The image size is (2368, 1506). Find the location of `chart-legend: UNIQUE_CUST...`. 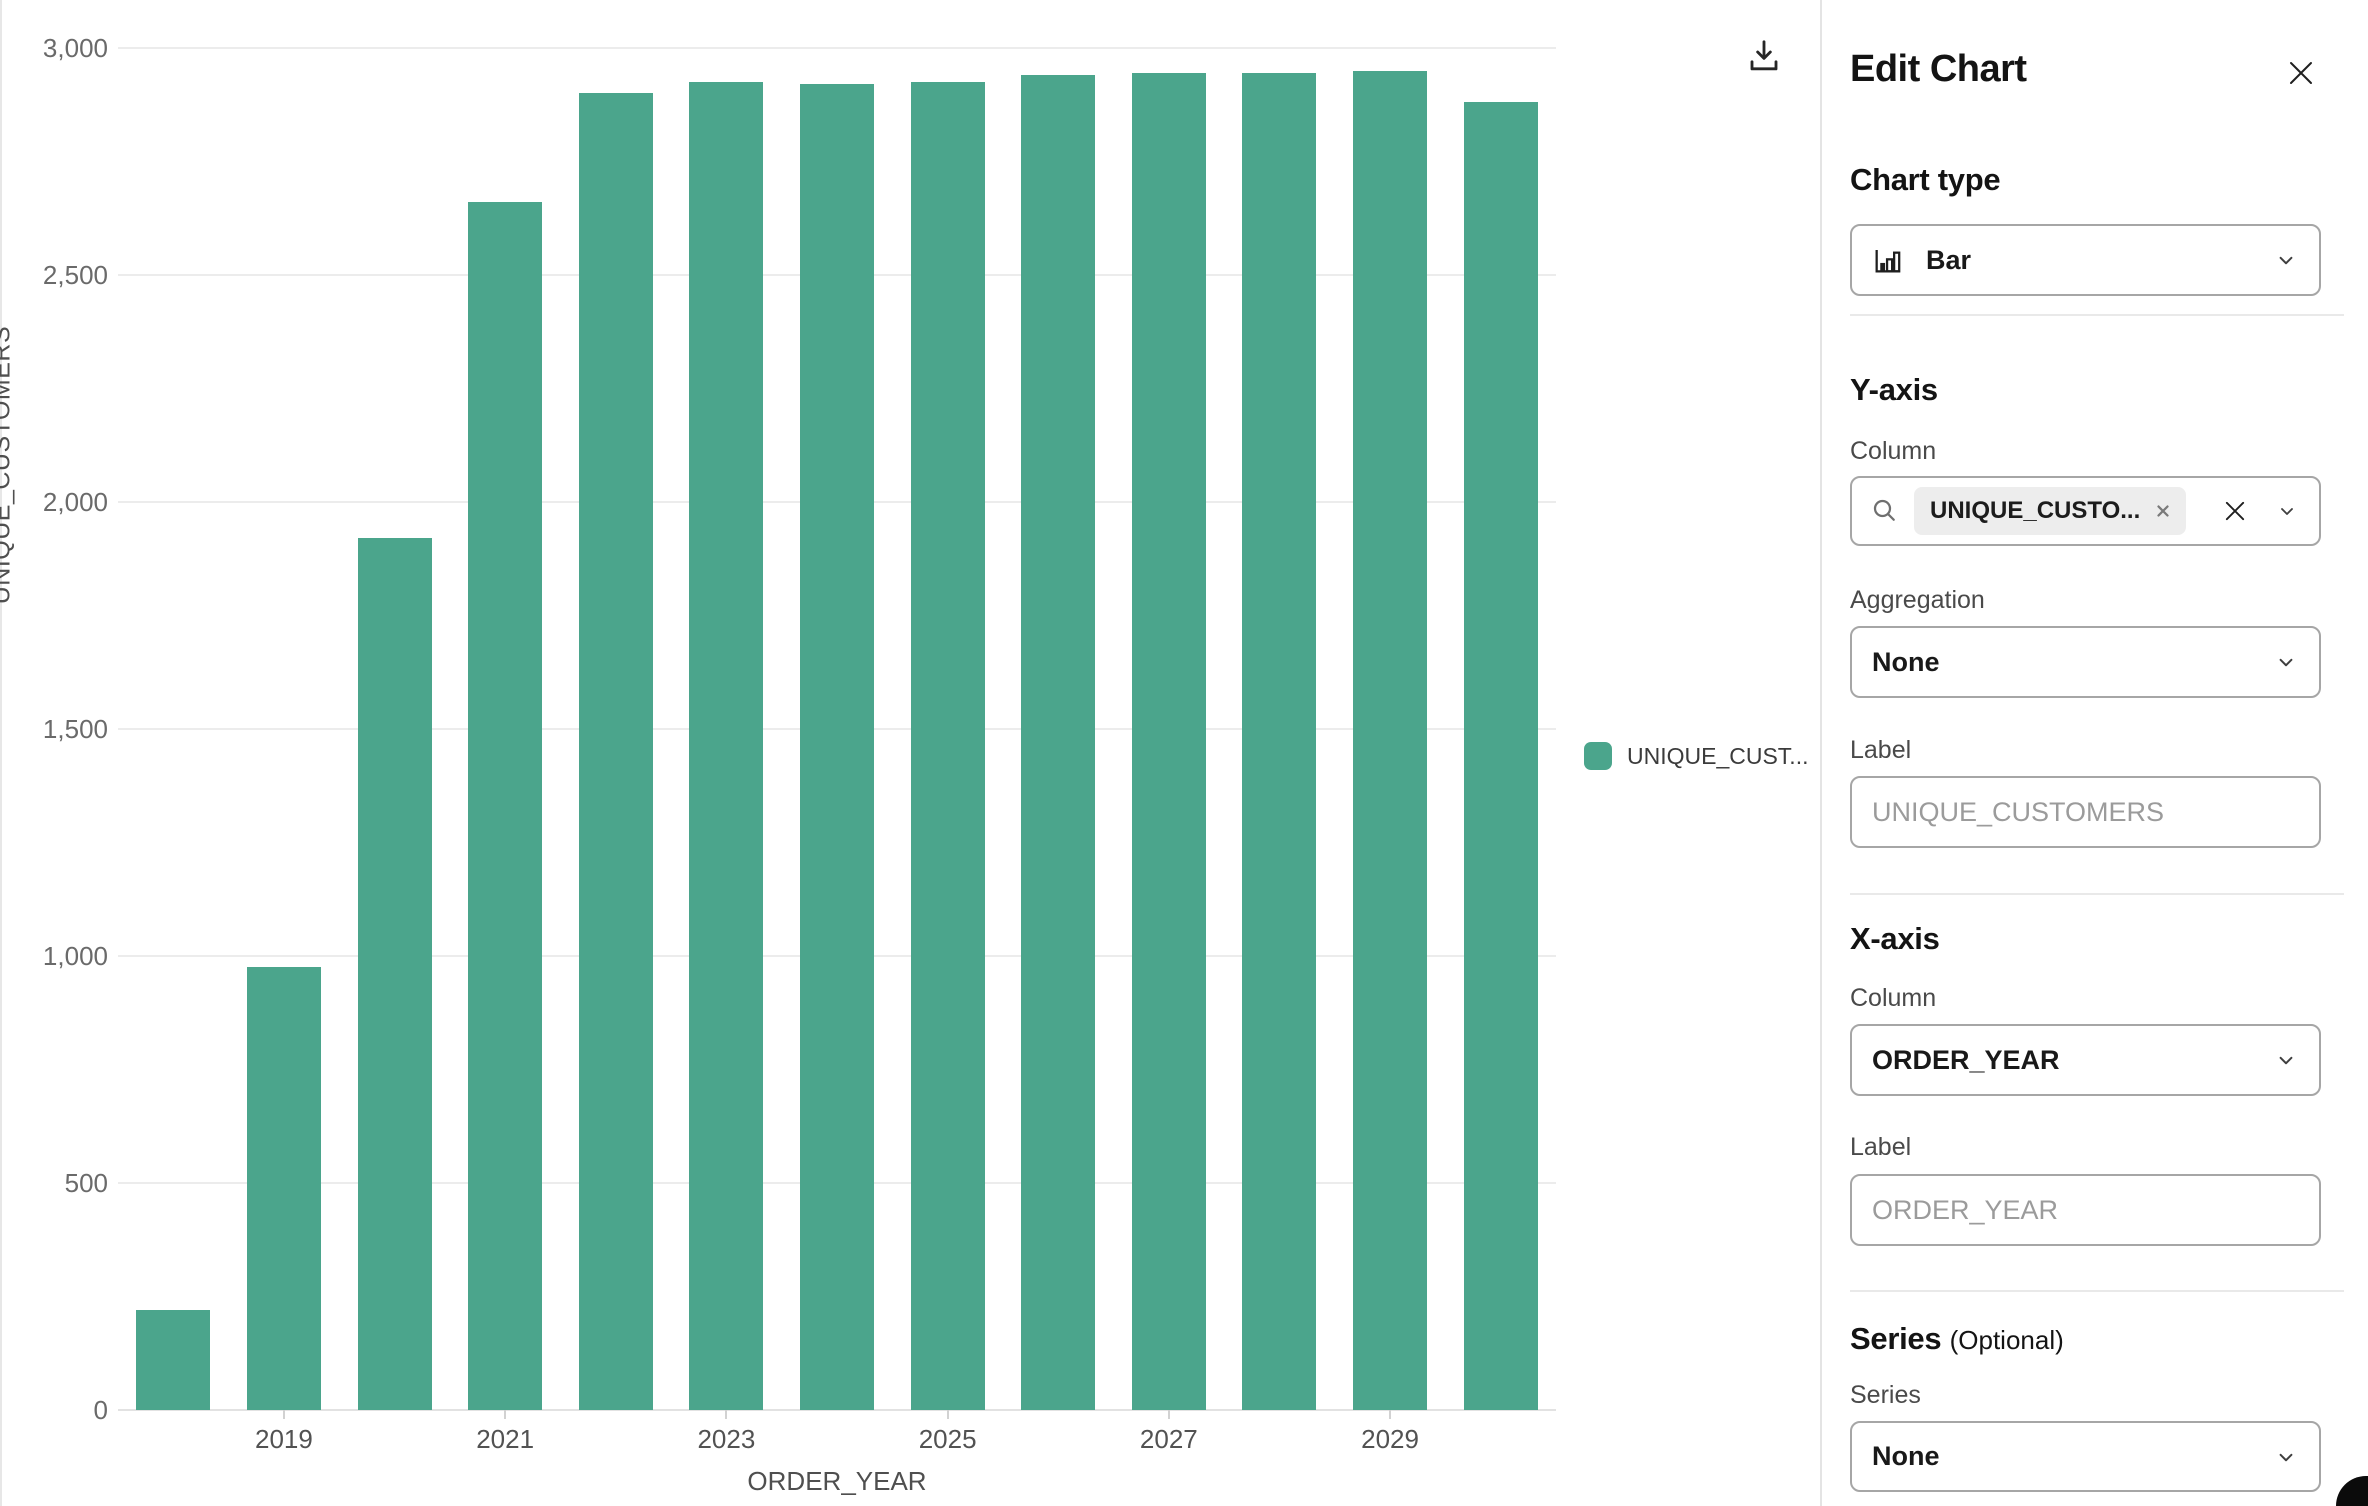

chart-legend: UNIQUE_CUST... is located at coordinates (1696, 756).